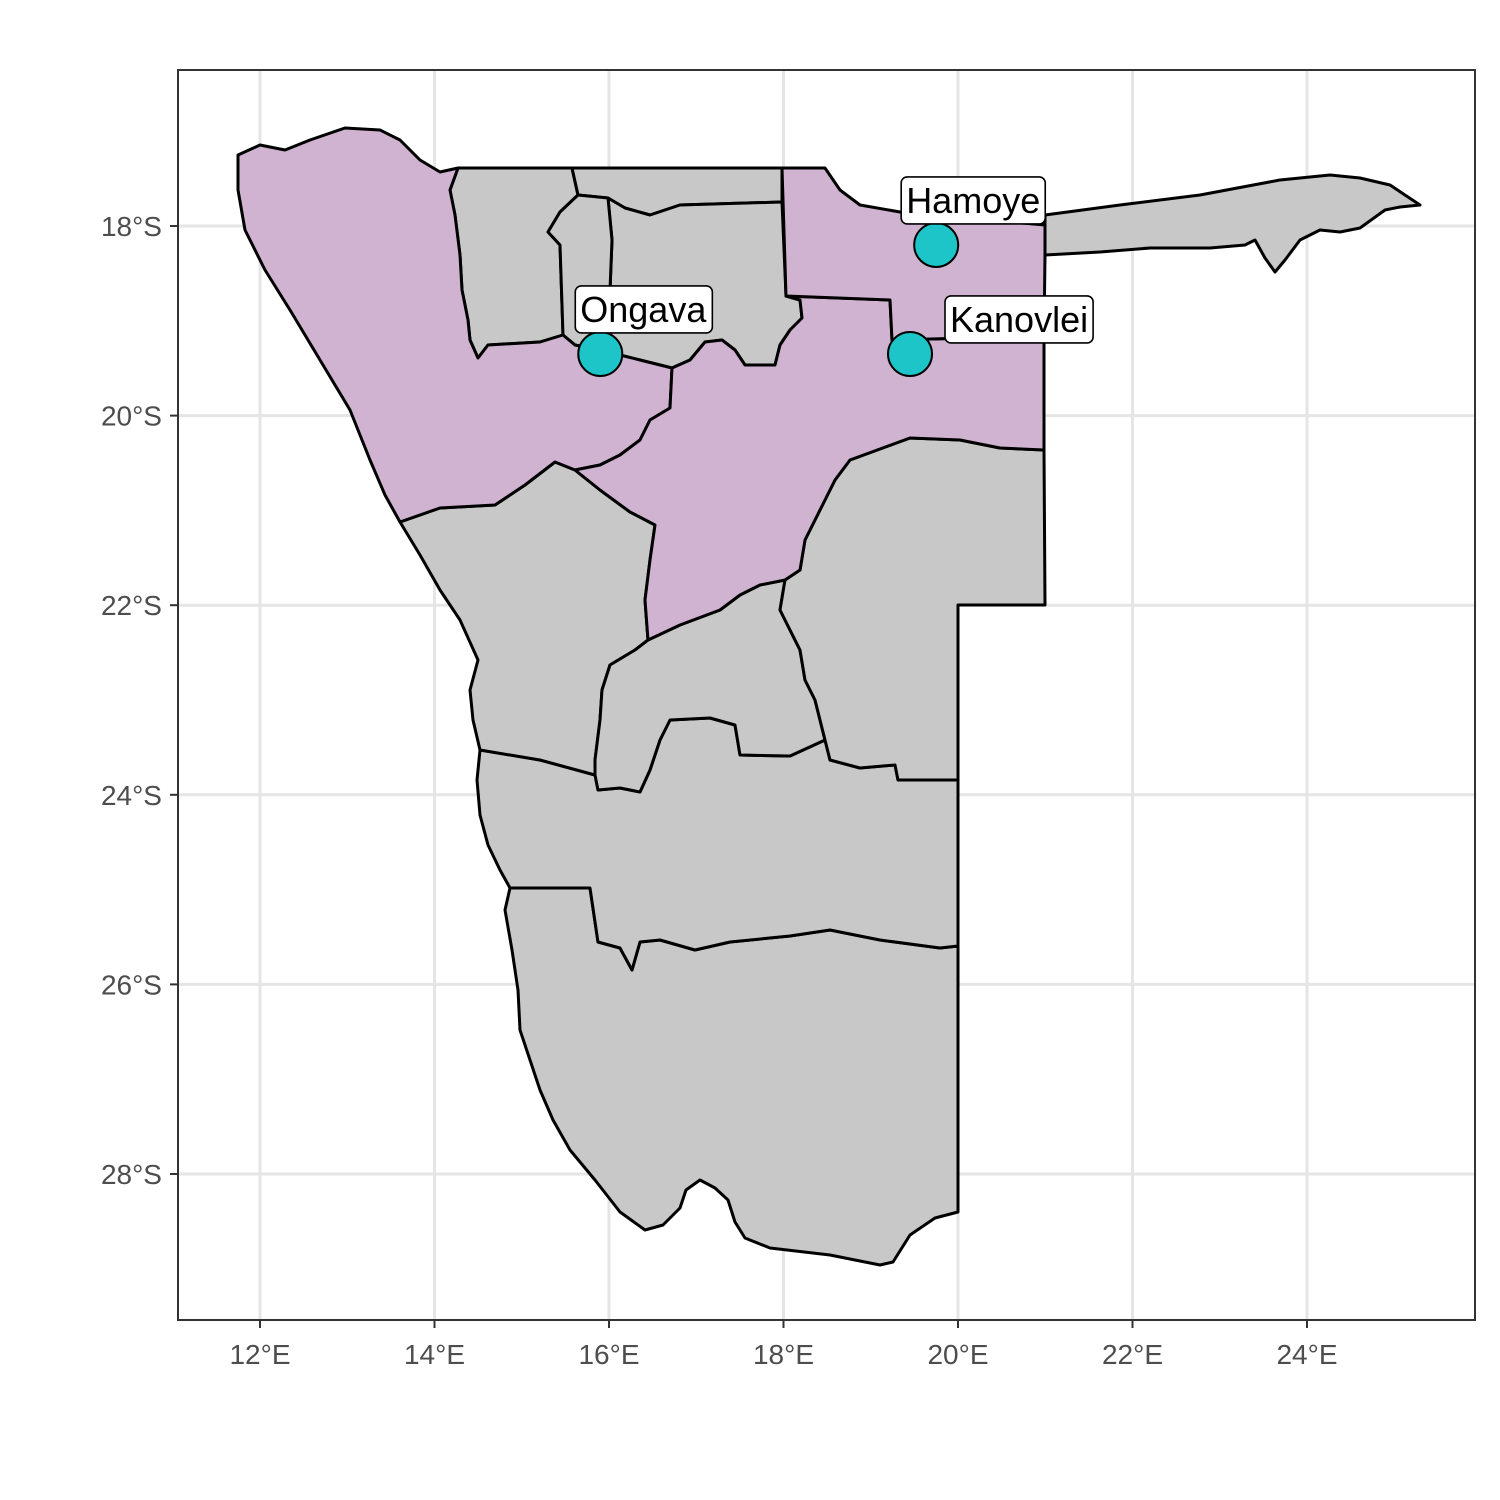 The width and height of the screenshot is (1500, 1500). I want to click on y-tick-label: 20°S, so click(131, 416).